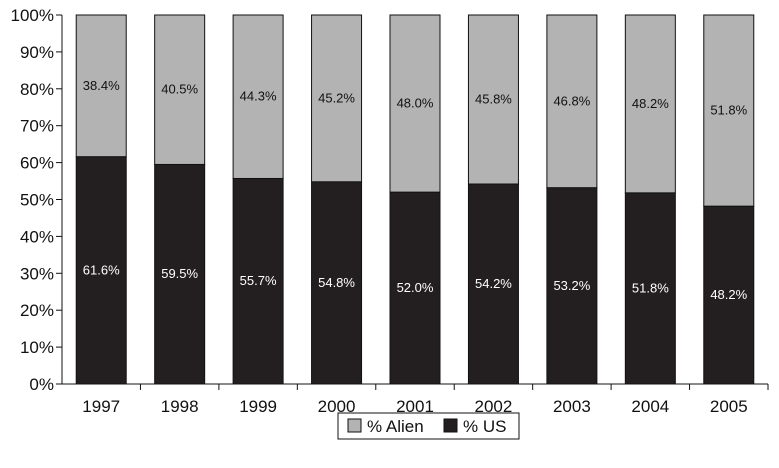 Image resolution: width=779 pixels, height=468 pixels. Describe the element at coordinates (37, 236) in the screenshot. I see `y-tick-label-40: 40%` at that location.